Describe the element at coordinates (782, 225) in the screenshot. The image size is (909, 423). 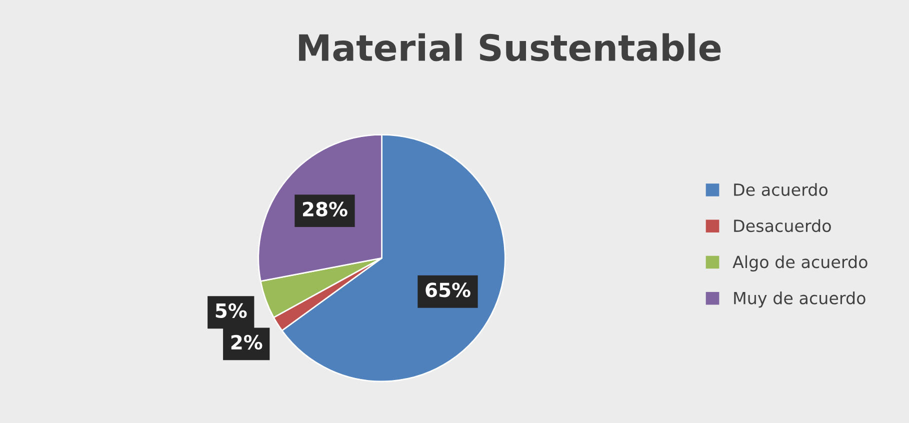
I see `legend-label: Desacuerdo` at that location.